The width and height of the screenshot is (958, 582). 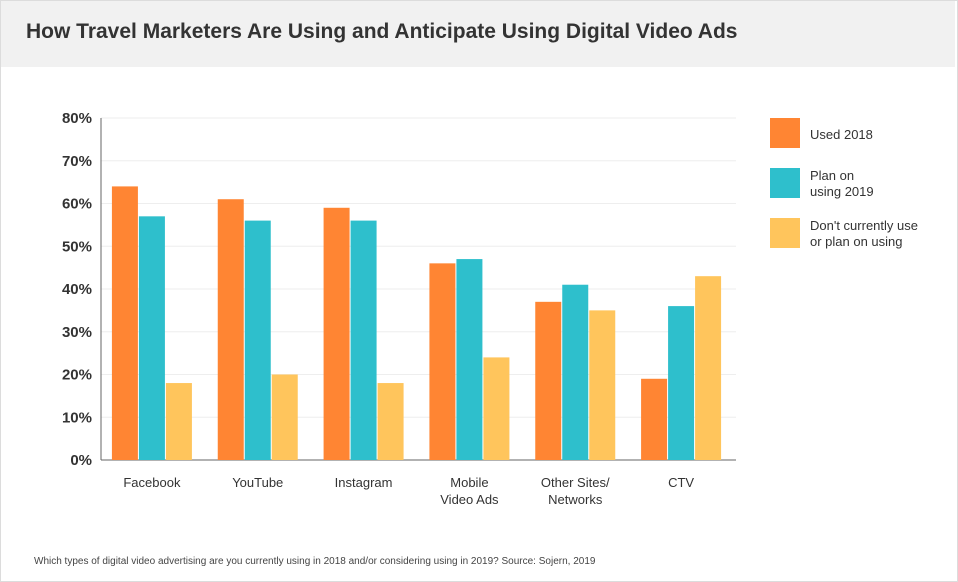 I want to click on x-tick-label: CTV, so click(x=681, y=482).